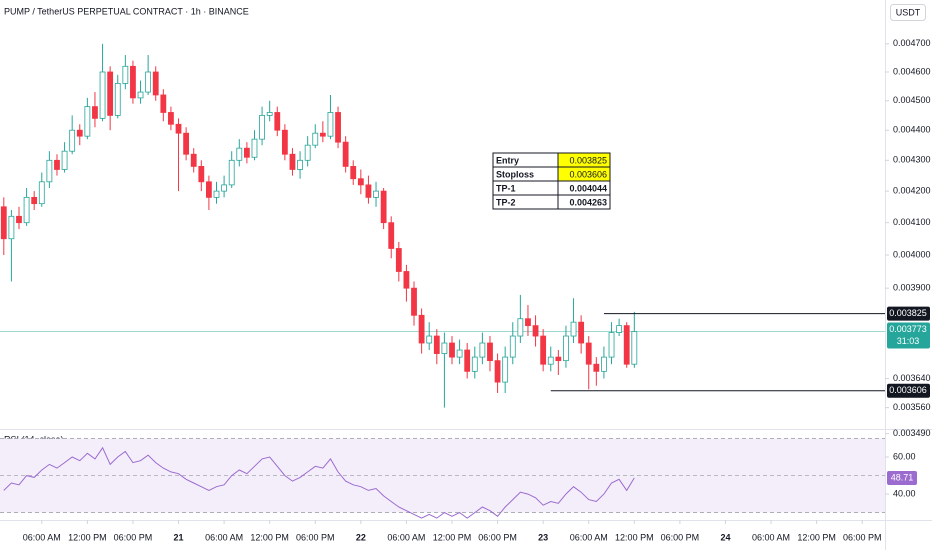 The image size is (932, 550). I want to click on last-price-box, so click(908, 335).